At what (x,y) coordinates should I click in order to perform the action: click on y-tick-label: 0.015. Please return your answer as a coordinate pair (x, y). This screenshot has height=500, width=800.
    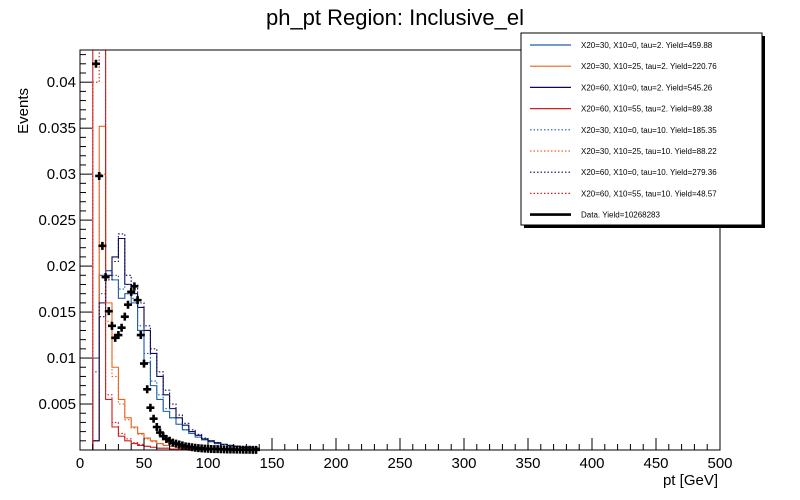
    Looking at the image, I should click on (57, 312).